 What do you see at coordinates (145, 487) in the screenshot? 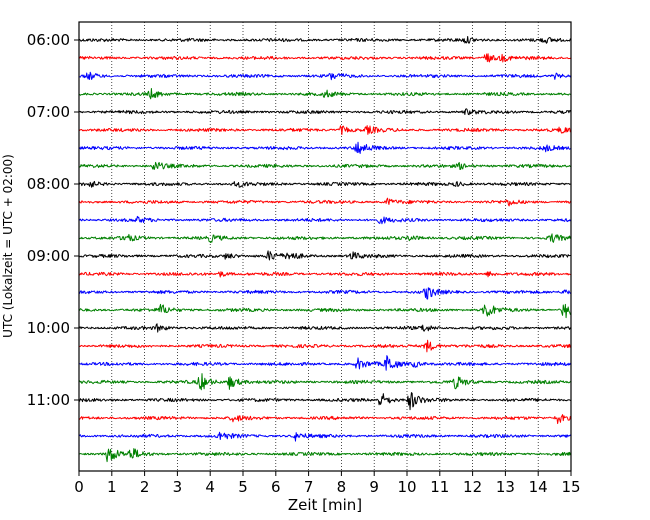
I see `x-tick-label-2: 2` at bounding box center [145, 487].